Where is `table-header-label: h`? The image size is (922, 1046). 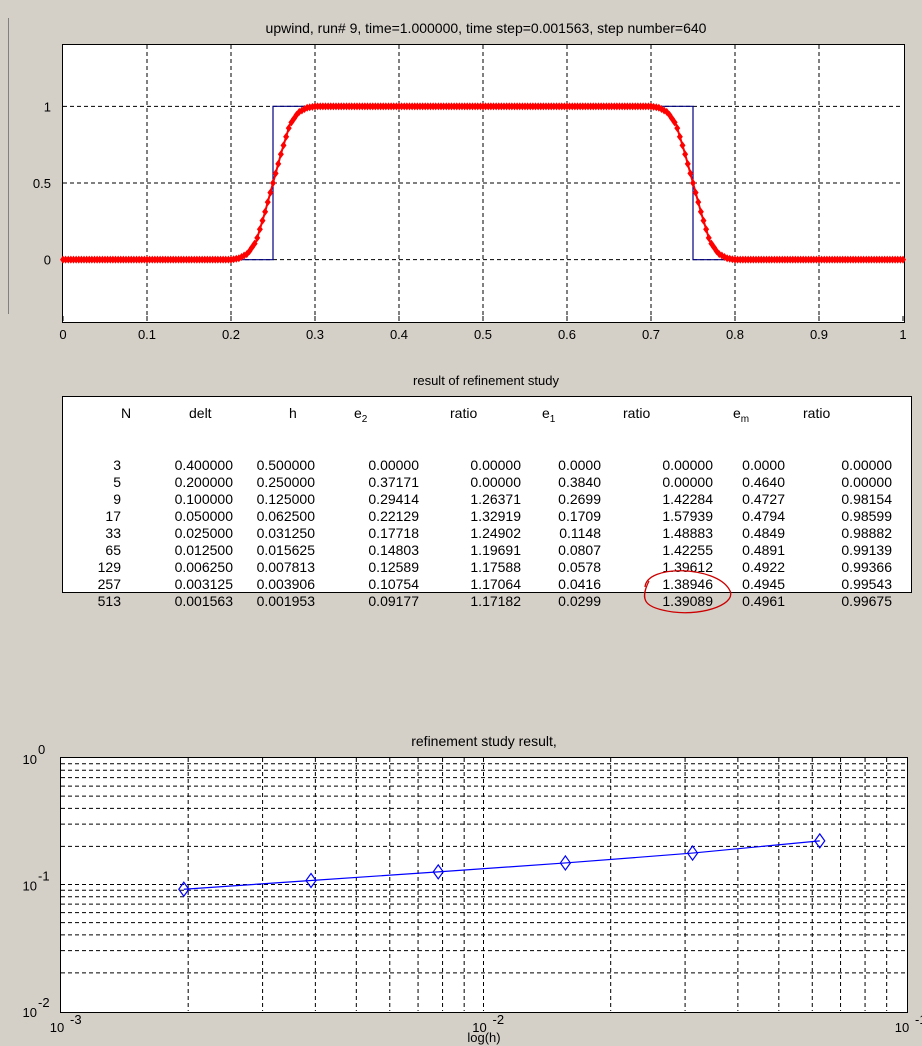
table-header-label: h is located at coordinates (293, 413).